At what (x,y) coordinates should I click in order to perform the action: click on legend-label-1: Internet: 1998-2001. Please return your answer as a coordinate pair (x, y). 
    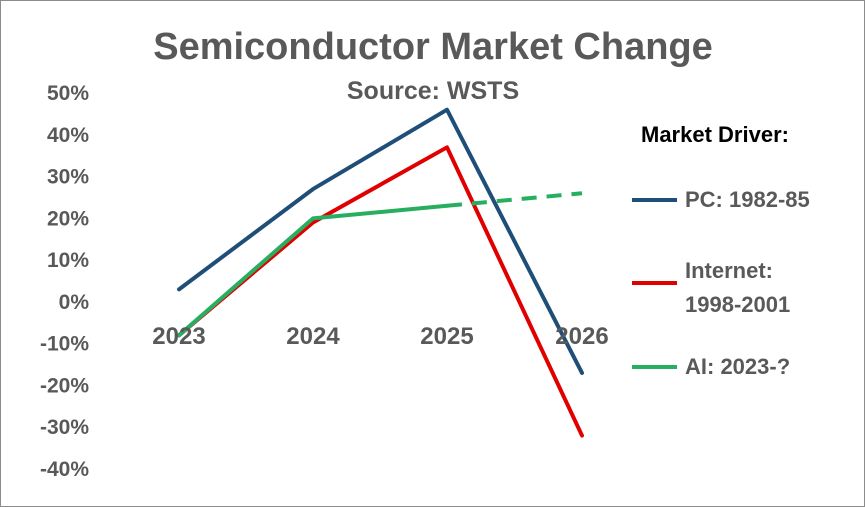
    Looking at the image, I should click on (737, 287).